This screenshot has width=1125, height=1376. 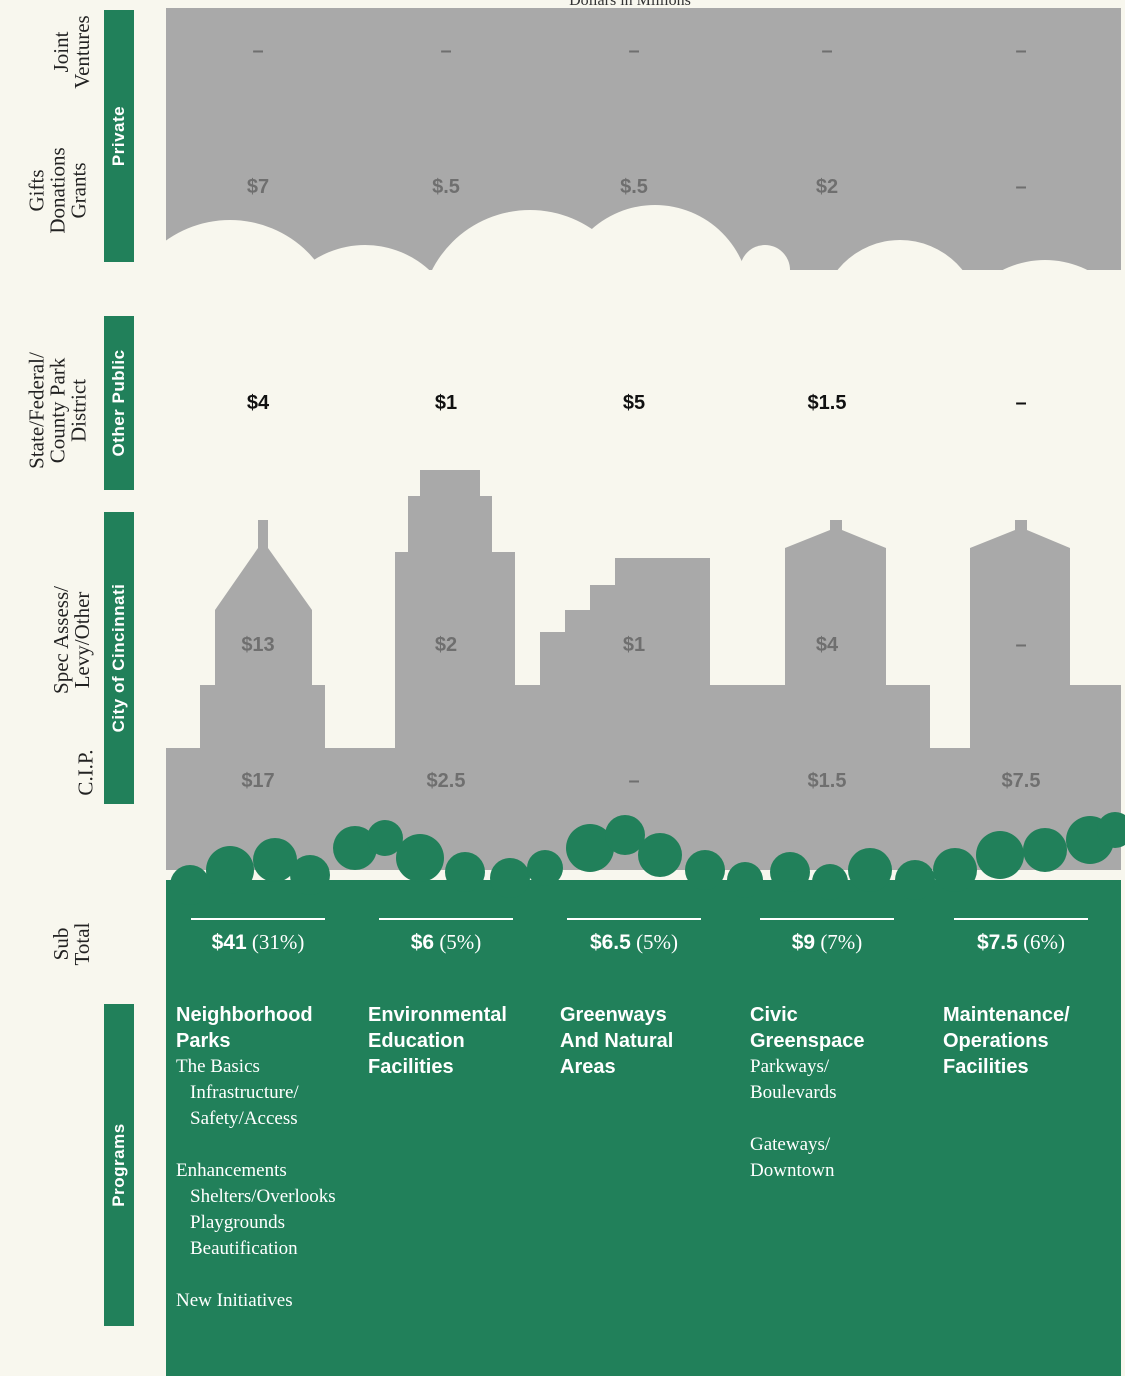 I want to click on row-label-line: C.I.P., so click(x=85, y=772).